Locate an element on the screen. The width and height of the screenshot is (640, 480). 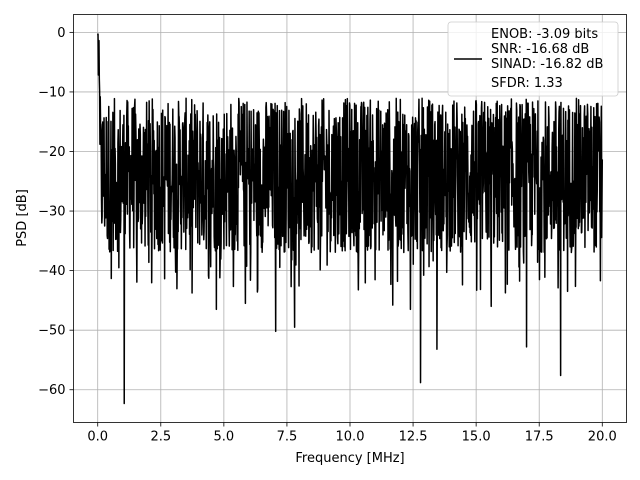
x-tick-label: 2.5 is located at coordinates (160, 437).